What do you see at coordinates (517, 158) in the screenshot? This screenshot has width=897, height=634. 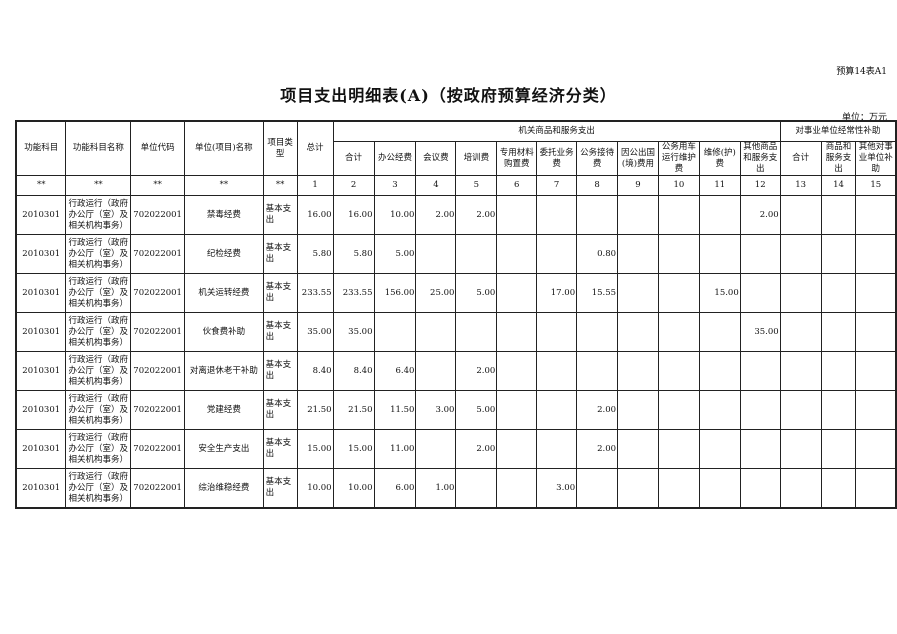 I see `header-g1-col: 专用材料购置费` at bounding box center [517, 158].